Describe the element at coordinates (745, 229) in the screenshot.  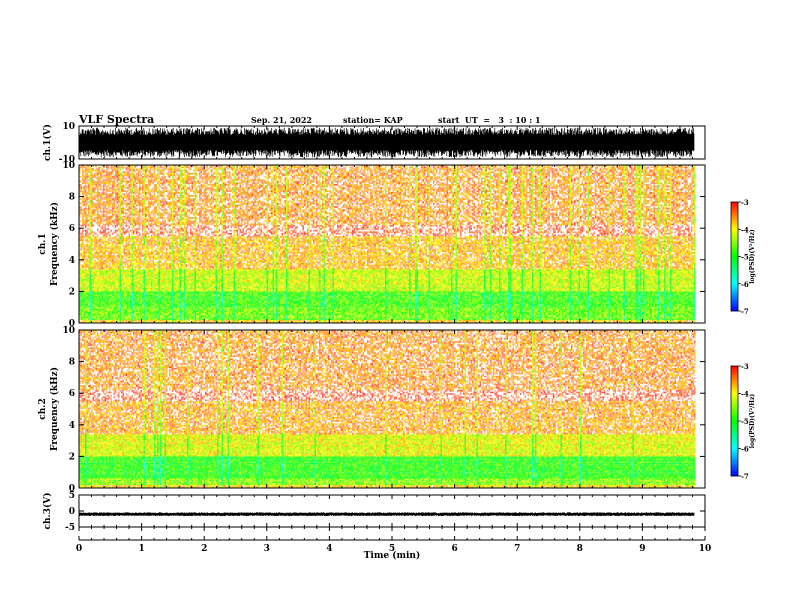
I see `colorbar-tick-label: -4` at that location.